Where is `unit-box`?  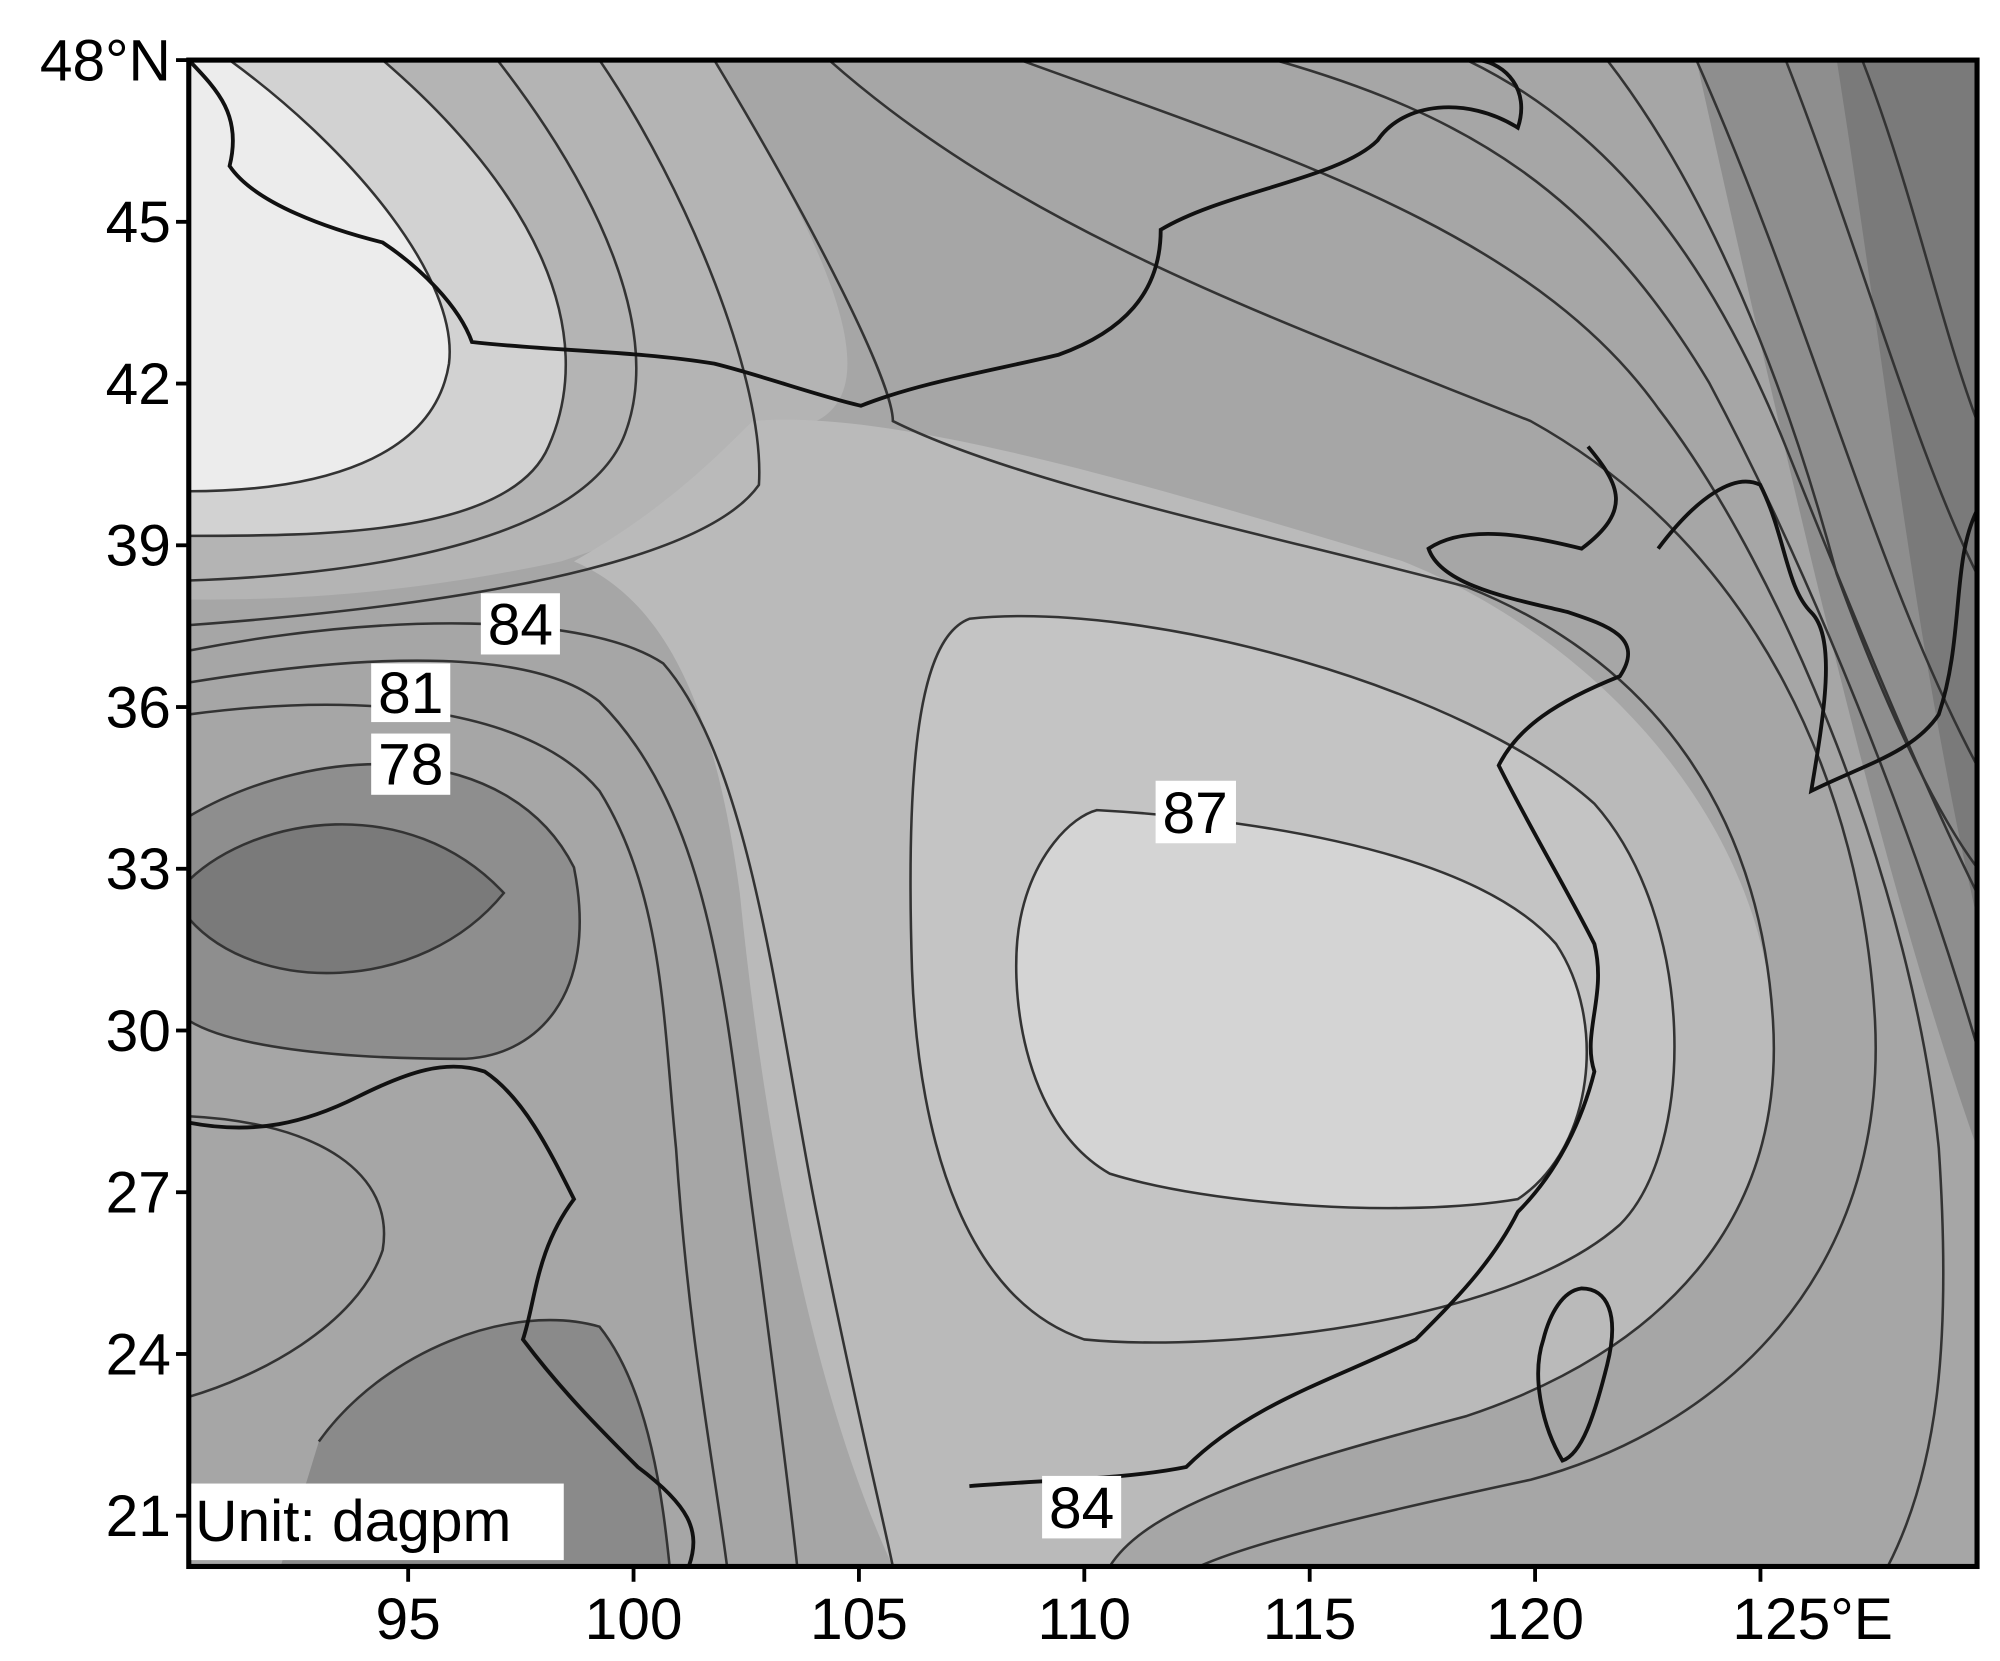 unit-box is located at coordinates (377, 1522).